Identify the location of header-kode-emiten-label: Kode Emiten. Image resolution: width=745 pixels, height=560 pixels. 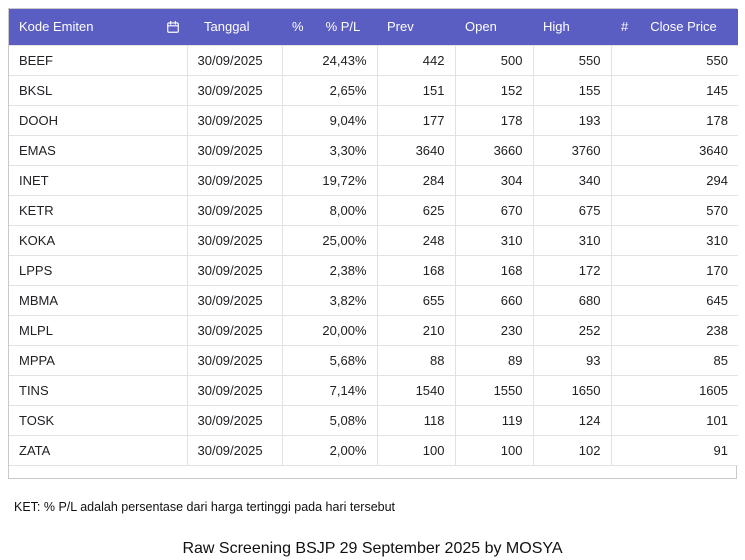
(56, 27).